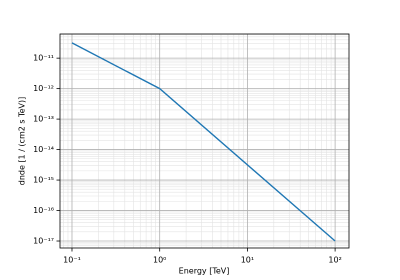  Describe the element at coordinates (43, 58) in the screenshot. I see `y-tick-label: 10⁻¹¹` at that location.